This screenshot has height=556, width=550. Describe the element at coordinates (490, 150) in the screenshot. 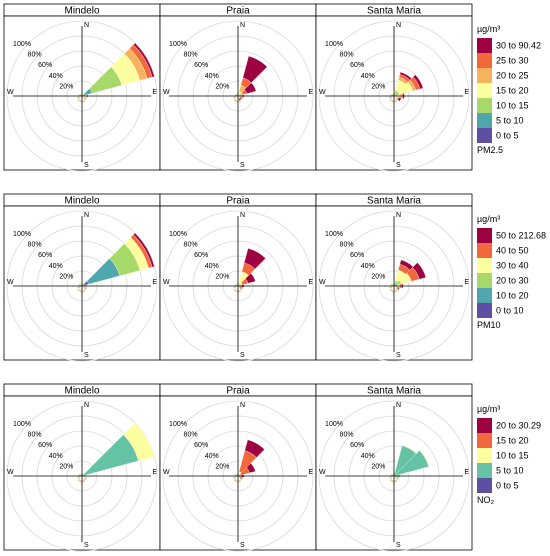

I see `pollutant-label: PM2.5` at that location.